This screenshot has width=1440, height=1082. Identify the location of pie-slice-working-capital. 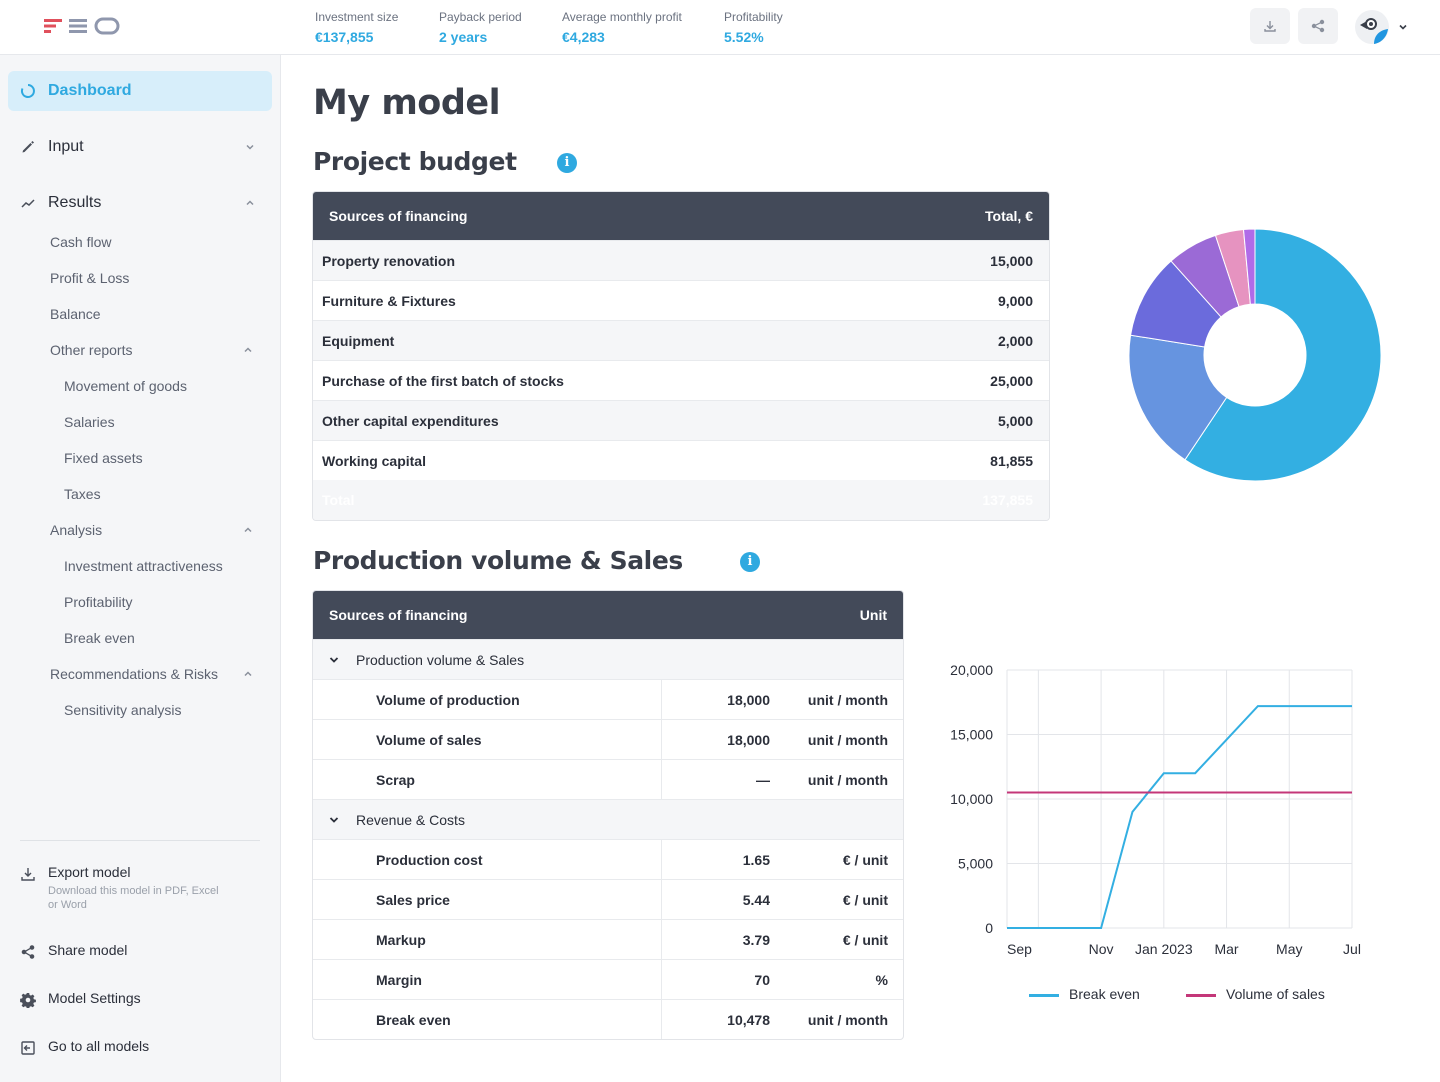
(1283, 355).